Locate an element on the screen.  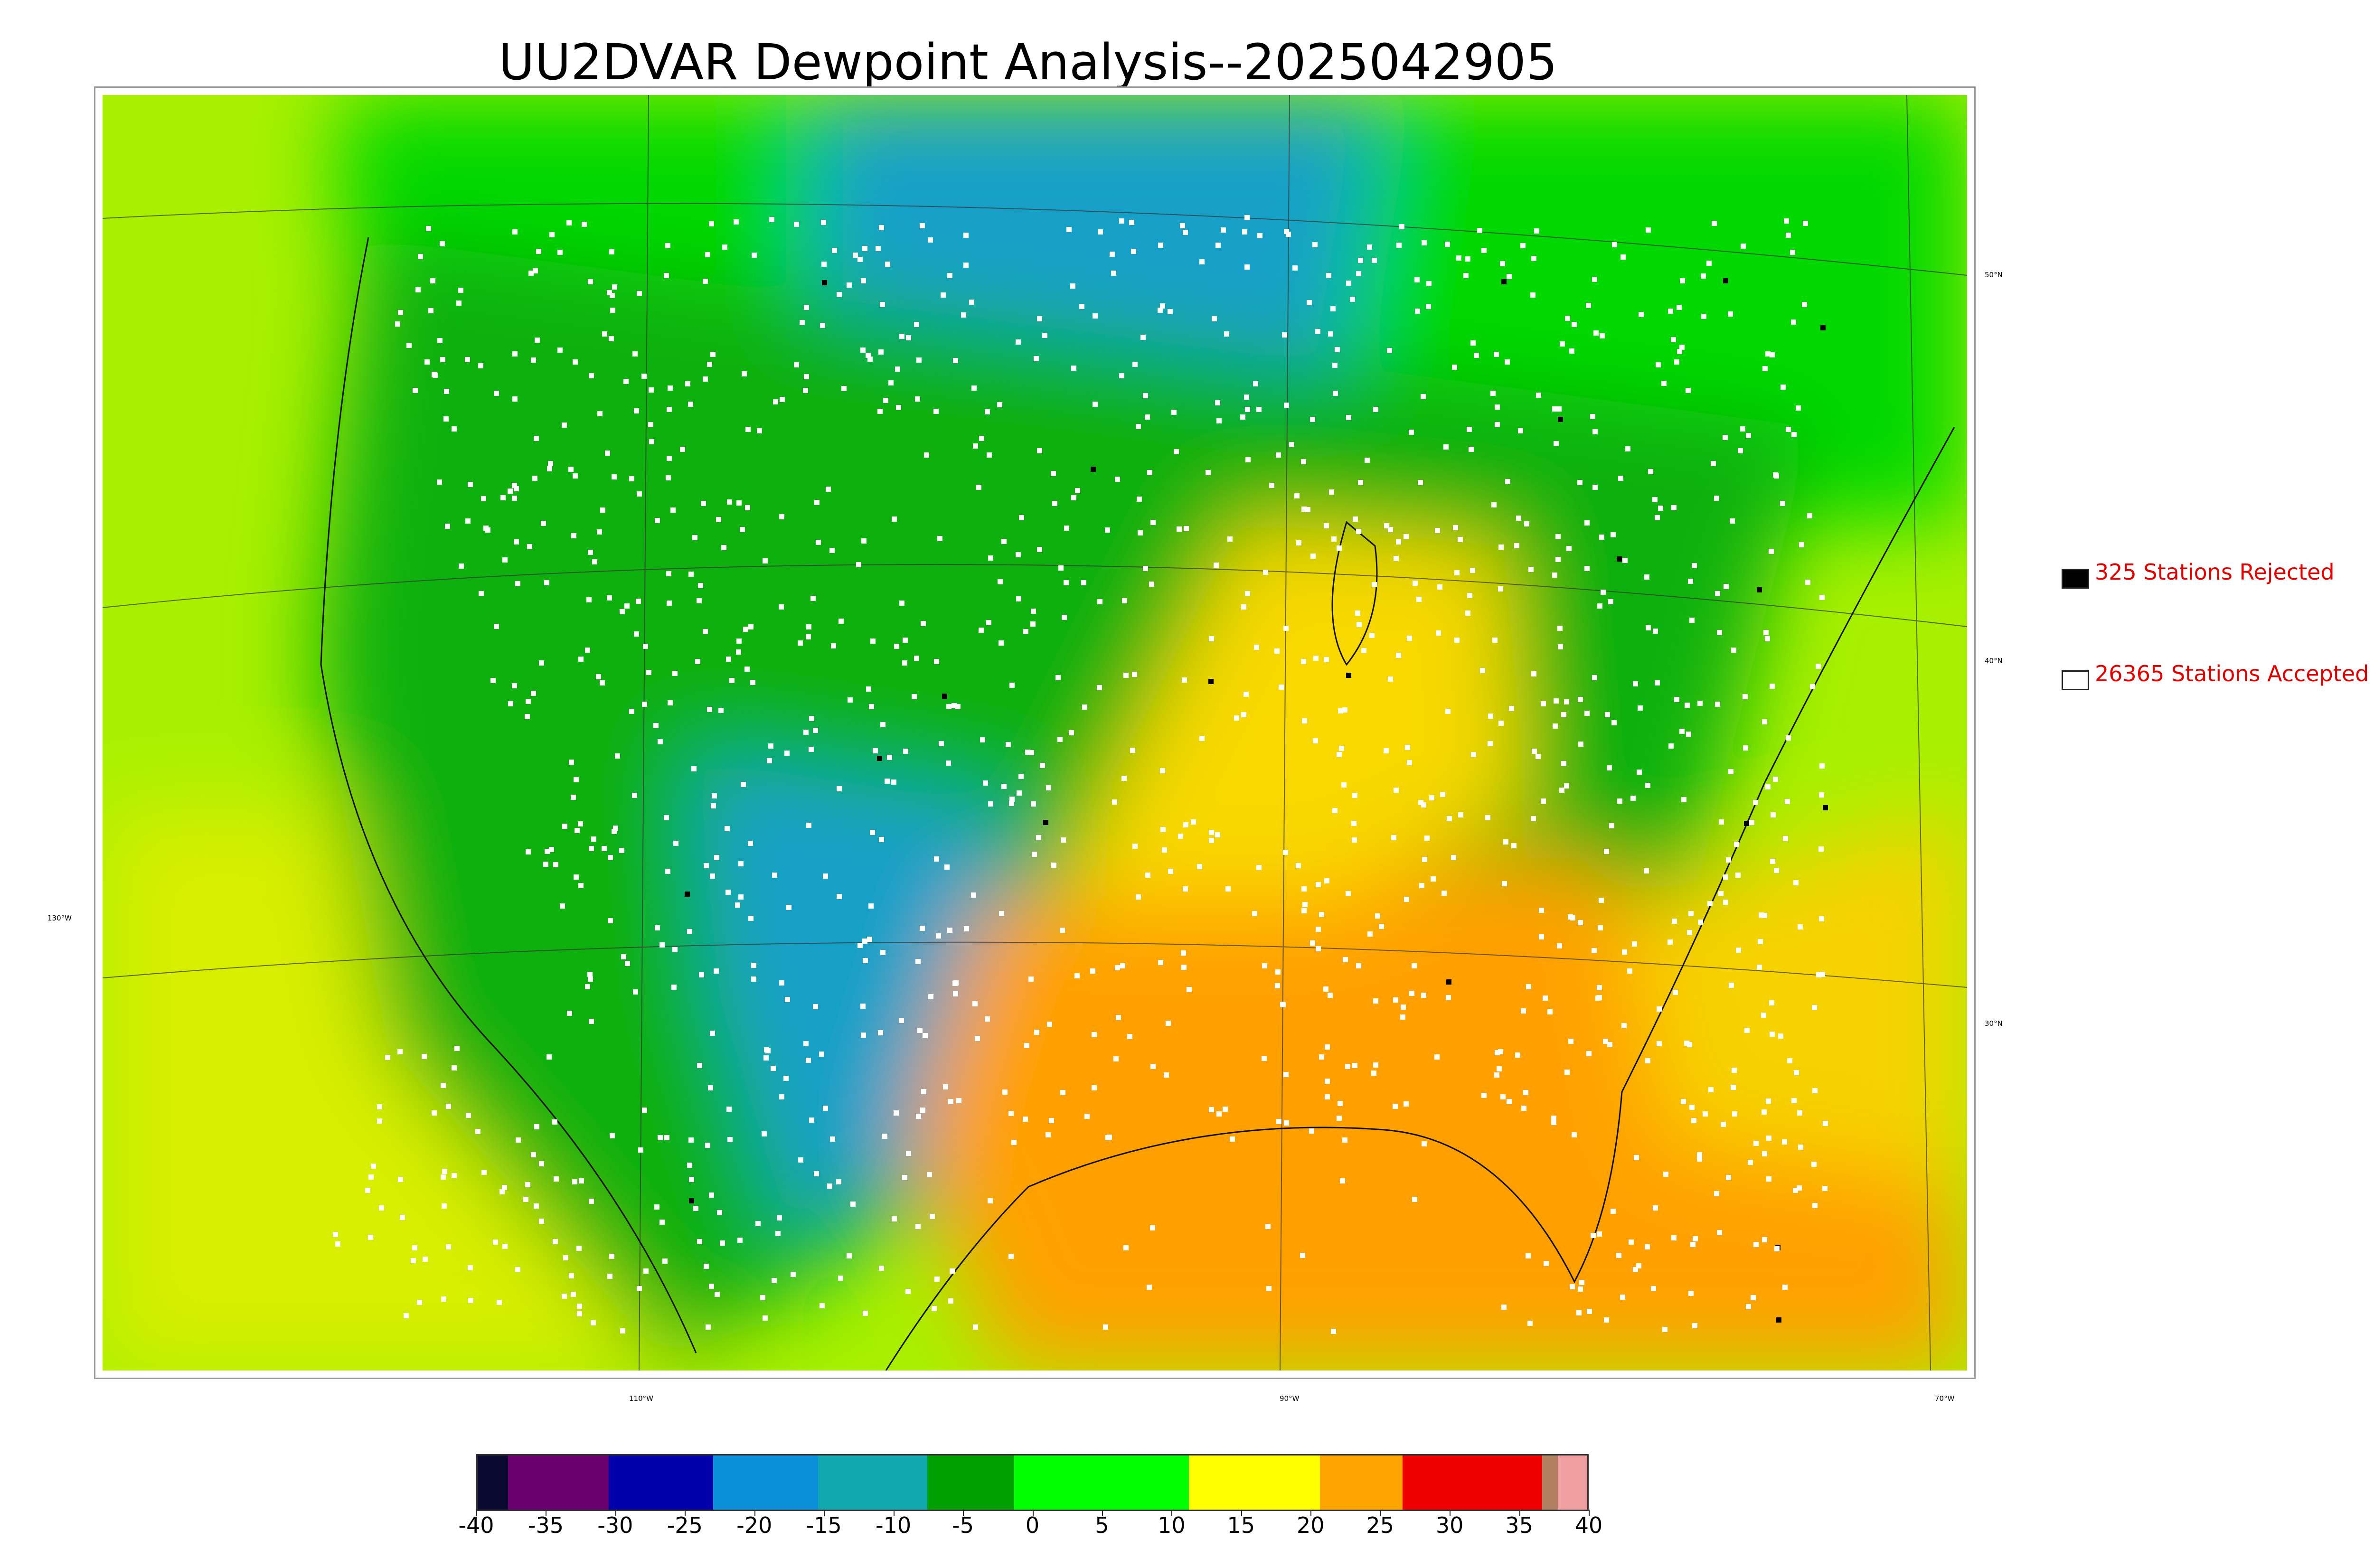
colorbar-segment is located at coordinates (872, 1482).